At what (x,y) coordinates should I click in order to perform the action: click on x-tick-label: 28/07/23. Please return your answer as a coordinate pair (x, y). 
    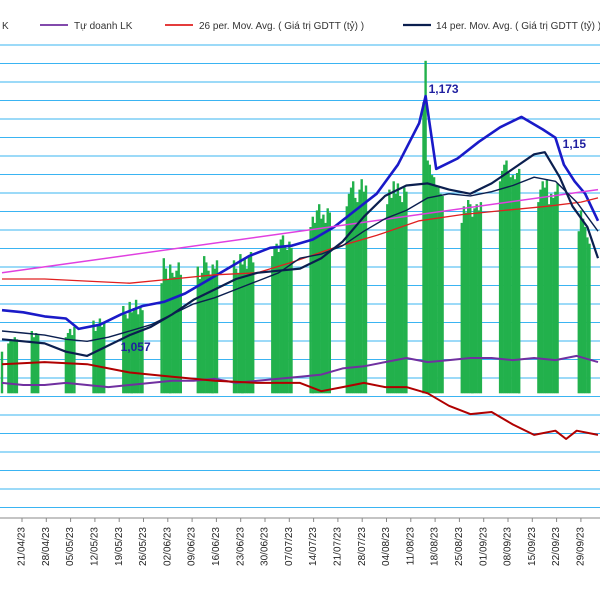
    Looking at the image, I should click on (362, 546).